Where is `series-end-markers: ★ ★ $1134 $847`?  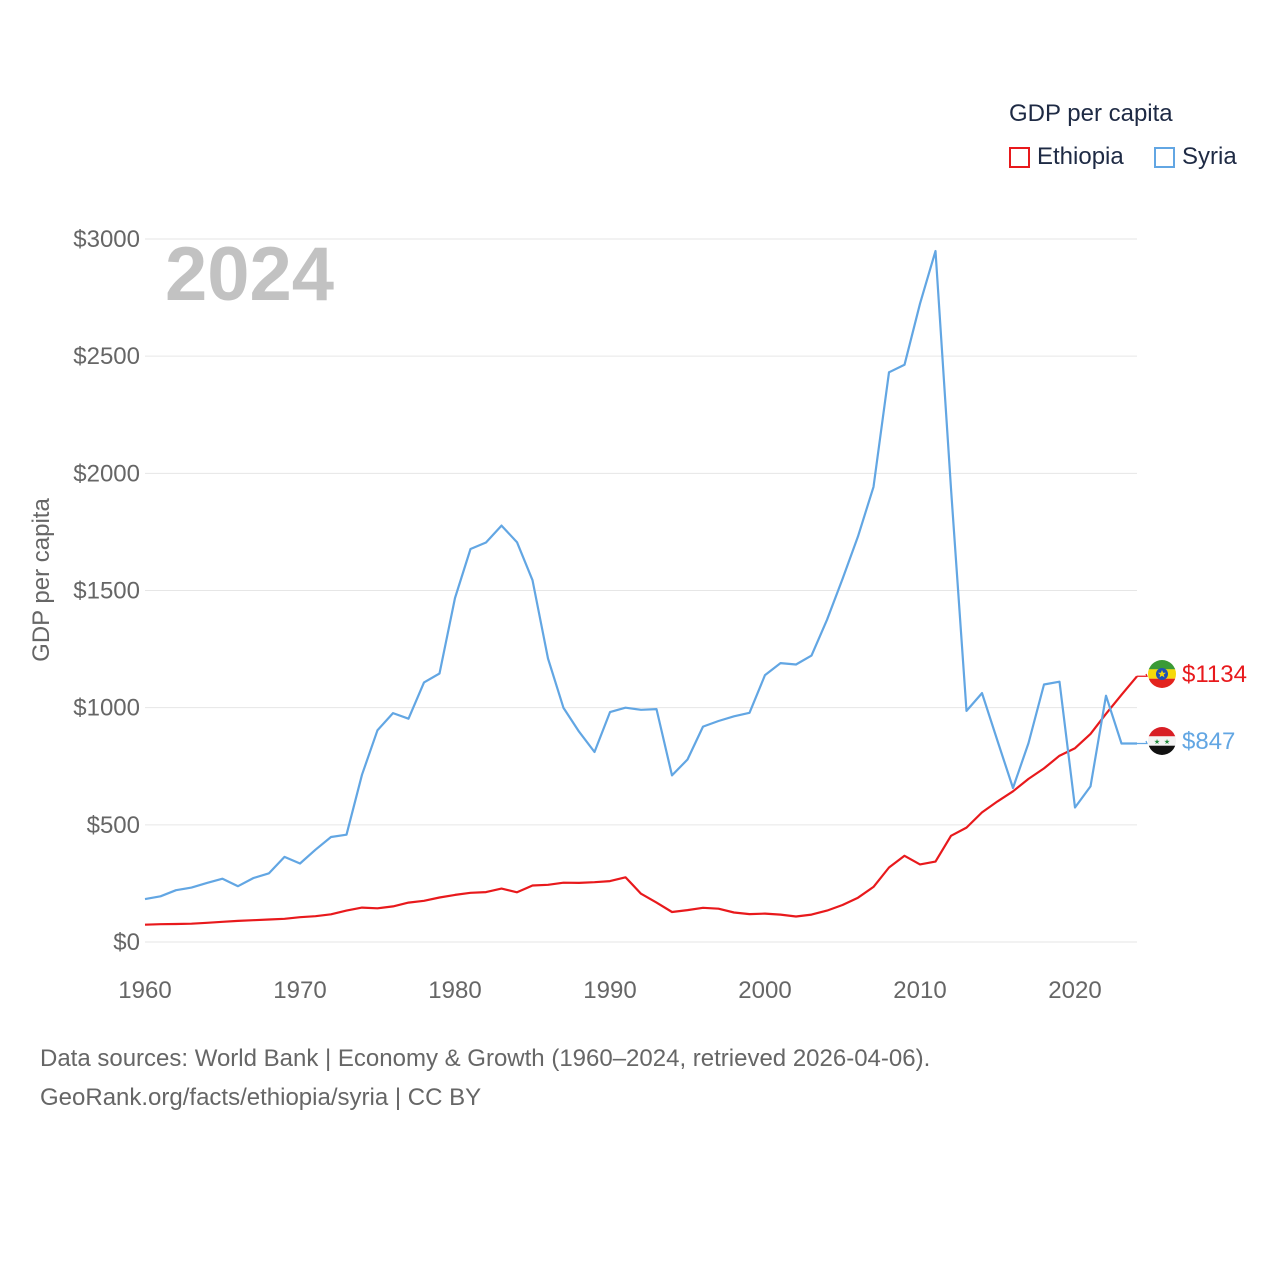
series-end-markers: ★ ★ $1134 $847 is located at coordinates (1192, 707).